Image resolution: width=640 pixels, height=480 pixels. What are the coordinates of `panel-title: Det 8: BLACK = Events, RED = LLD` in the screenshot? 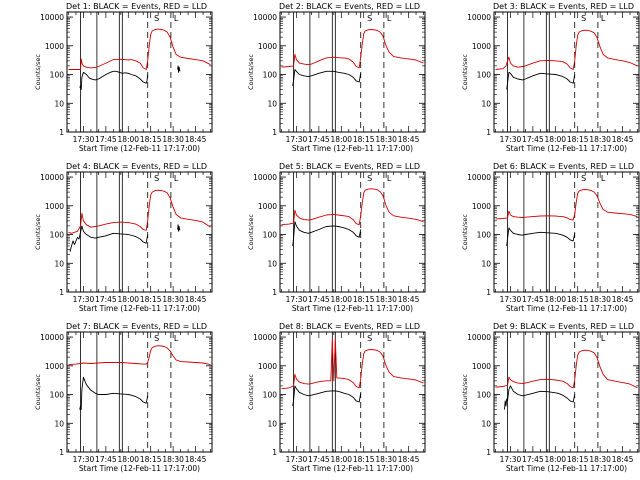 It's located at (349, 326).